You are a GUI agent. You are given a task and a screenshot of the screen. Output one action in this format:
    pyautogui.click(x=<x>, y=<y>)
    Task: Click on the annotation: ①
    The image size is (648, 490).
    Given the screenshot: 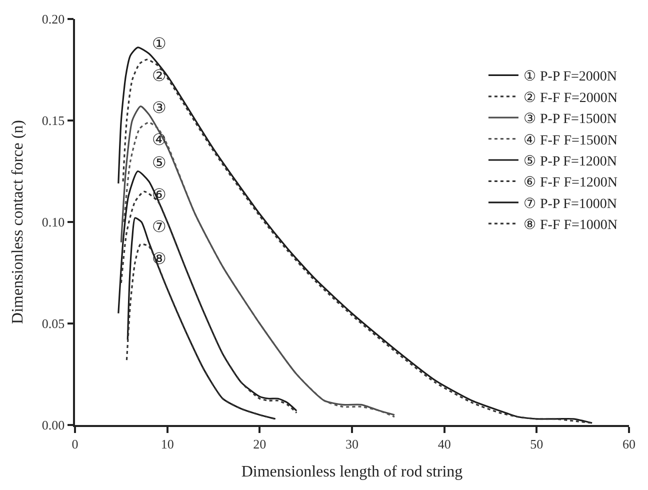 What is the action you would take?
    pyautogui.click(x=159, y=44)
    